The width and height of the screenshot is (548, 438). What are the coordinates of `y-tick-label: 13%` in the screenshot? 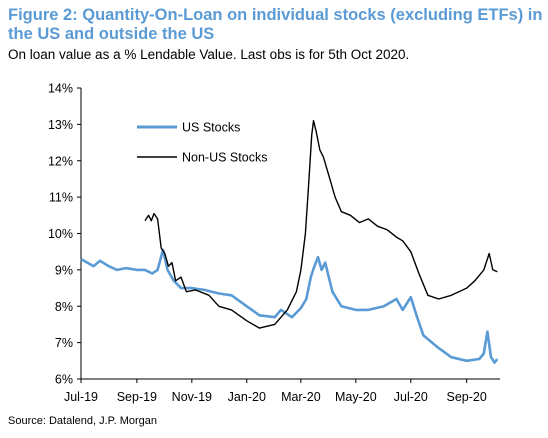 It's located at (60, 125).